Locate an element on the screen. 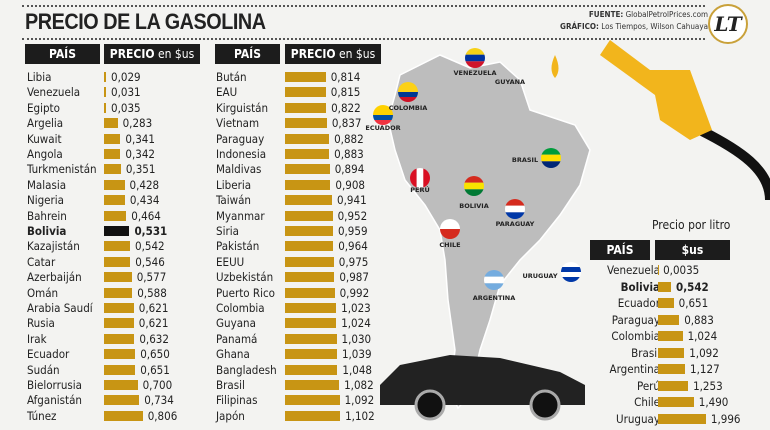  header-usd: $us is located at coordinates (692, 250).